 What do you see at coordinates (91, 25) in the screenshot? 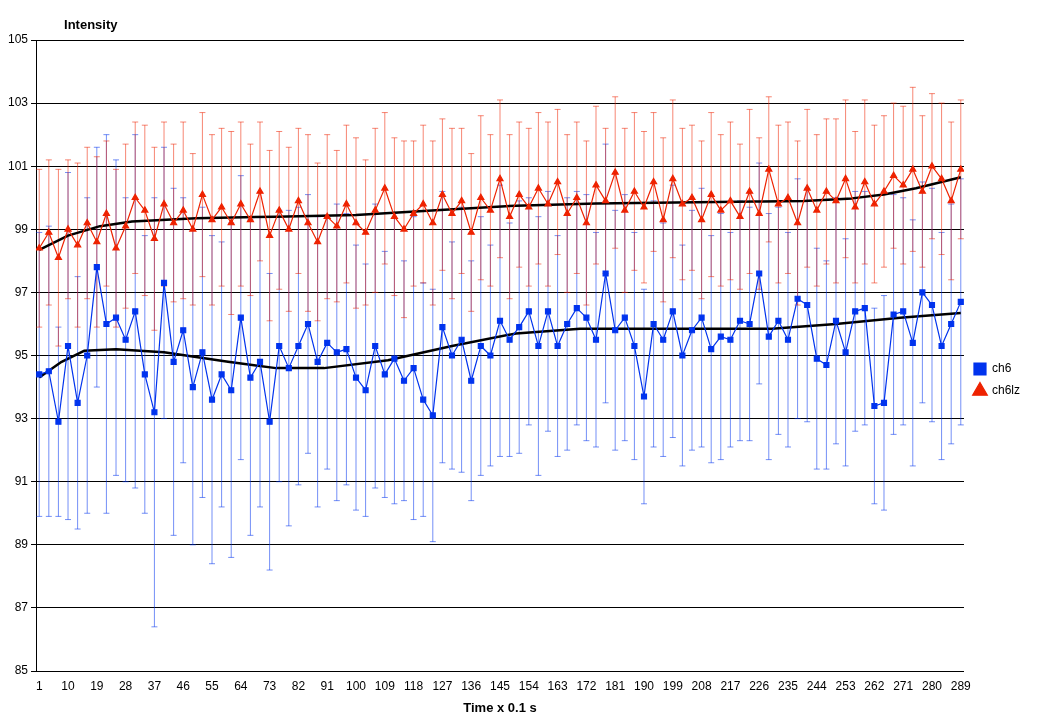
I see `y-axis-title: Intensity` at bounding box center [91, 25].